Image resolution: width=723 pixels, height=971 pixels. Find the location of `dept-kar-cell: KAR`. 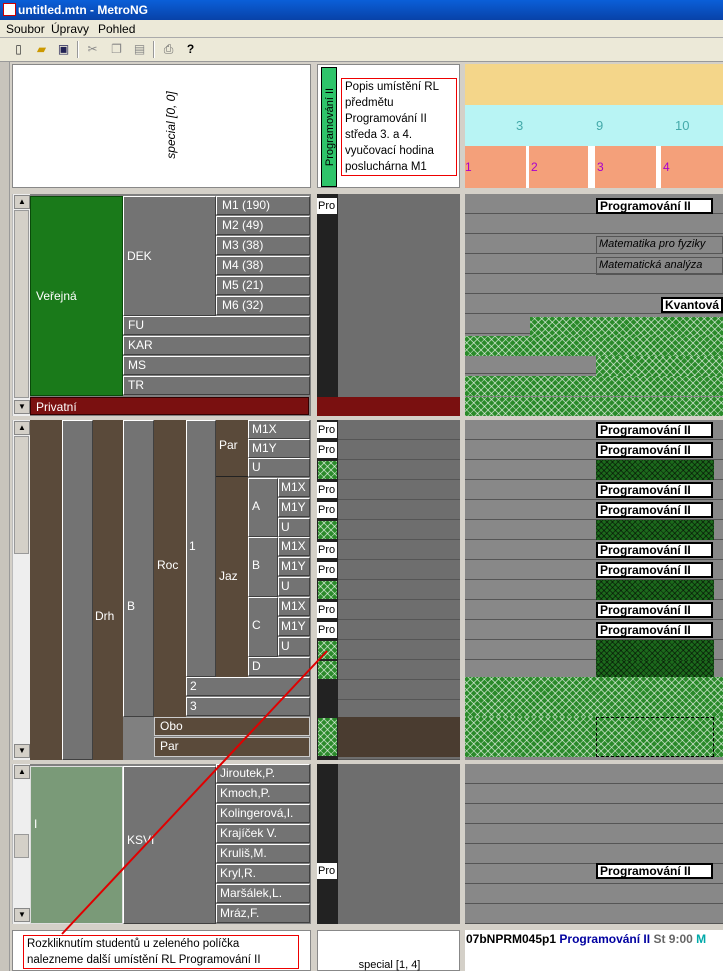

dept-kar-cell: KAR is located at coordinates (216, 345).